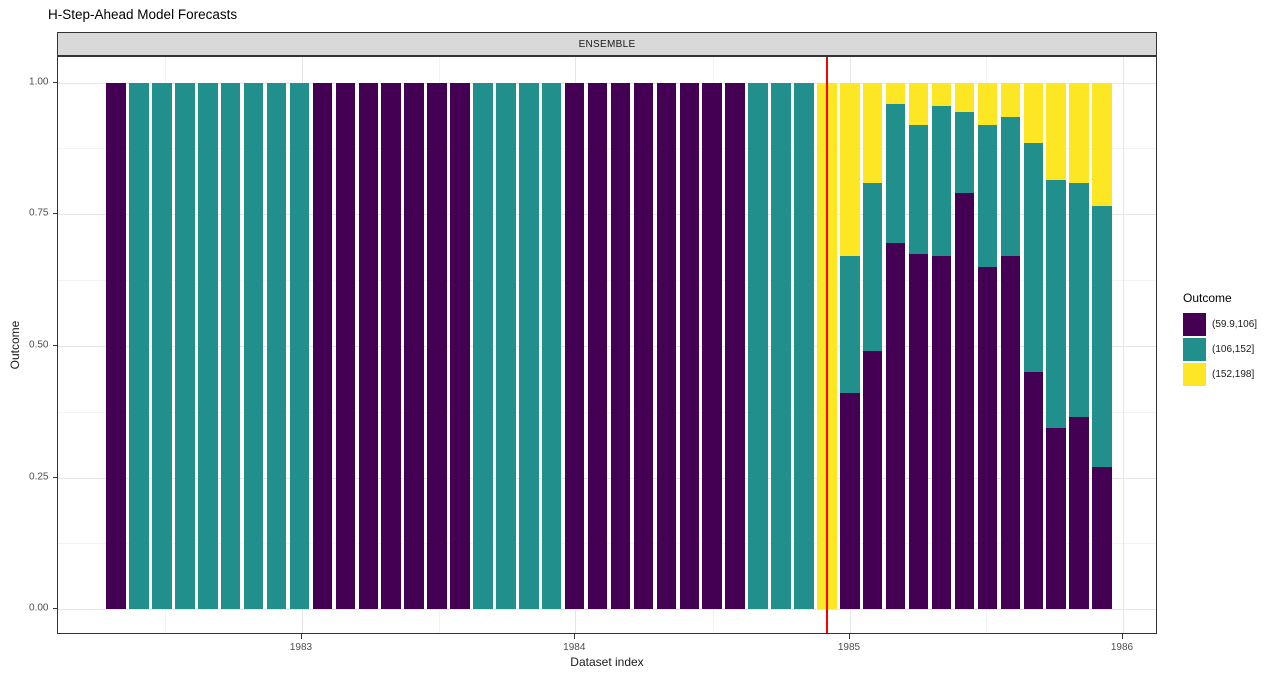 The width and height of the screenshot is (1282, 677). I want to click on x-tick-label: 1984, so click(574, 647).